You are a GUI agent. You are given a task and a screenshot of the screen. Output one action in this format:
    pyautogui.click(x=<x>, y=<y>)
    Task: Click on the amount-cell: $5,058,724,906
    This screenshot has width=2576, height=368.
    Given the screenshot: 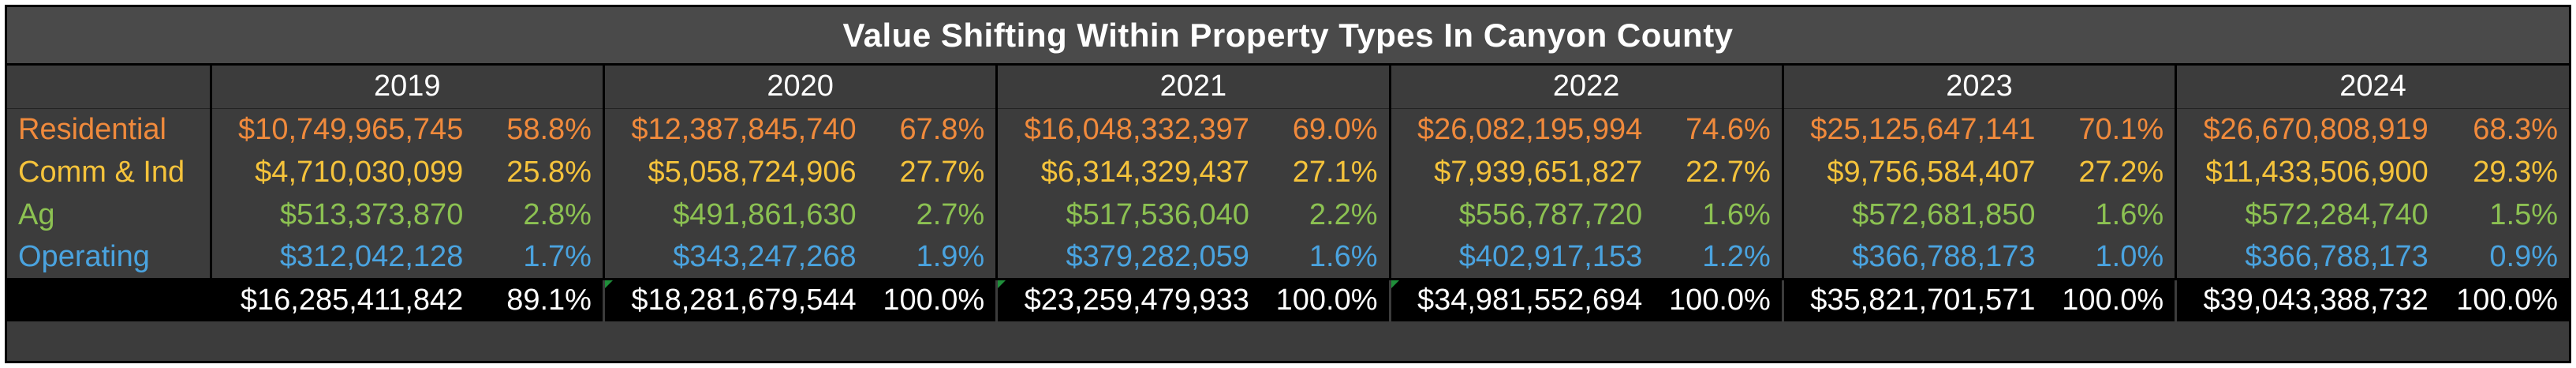 What is the action you would take?
    pyautogui.click(x=752, y=172)
    